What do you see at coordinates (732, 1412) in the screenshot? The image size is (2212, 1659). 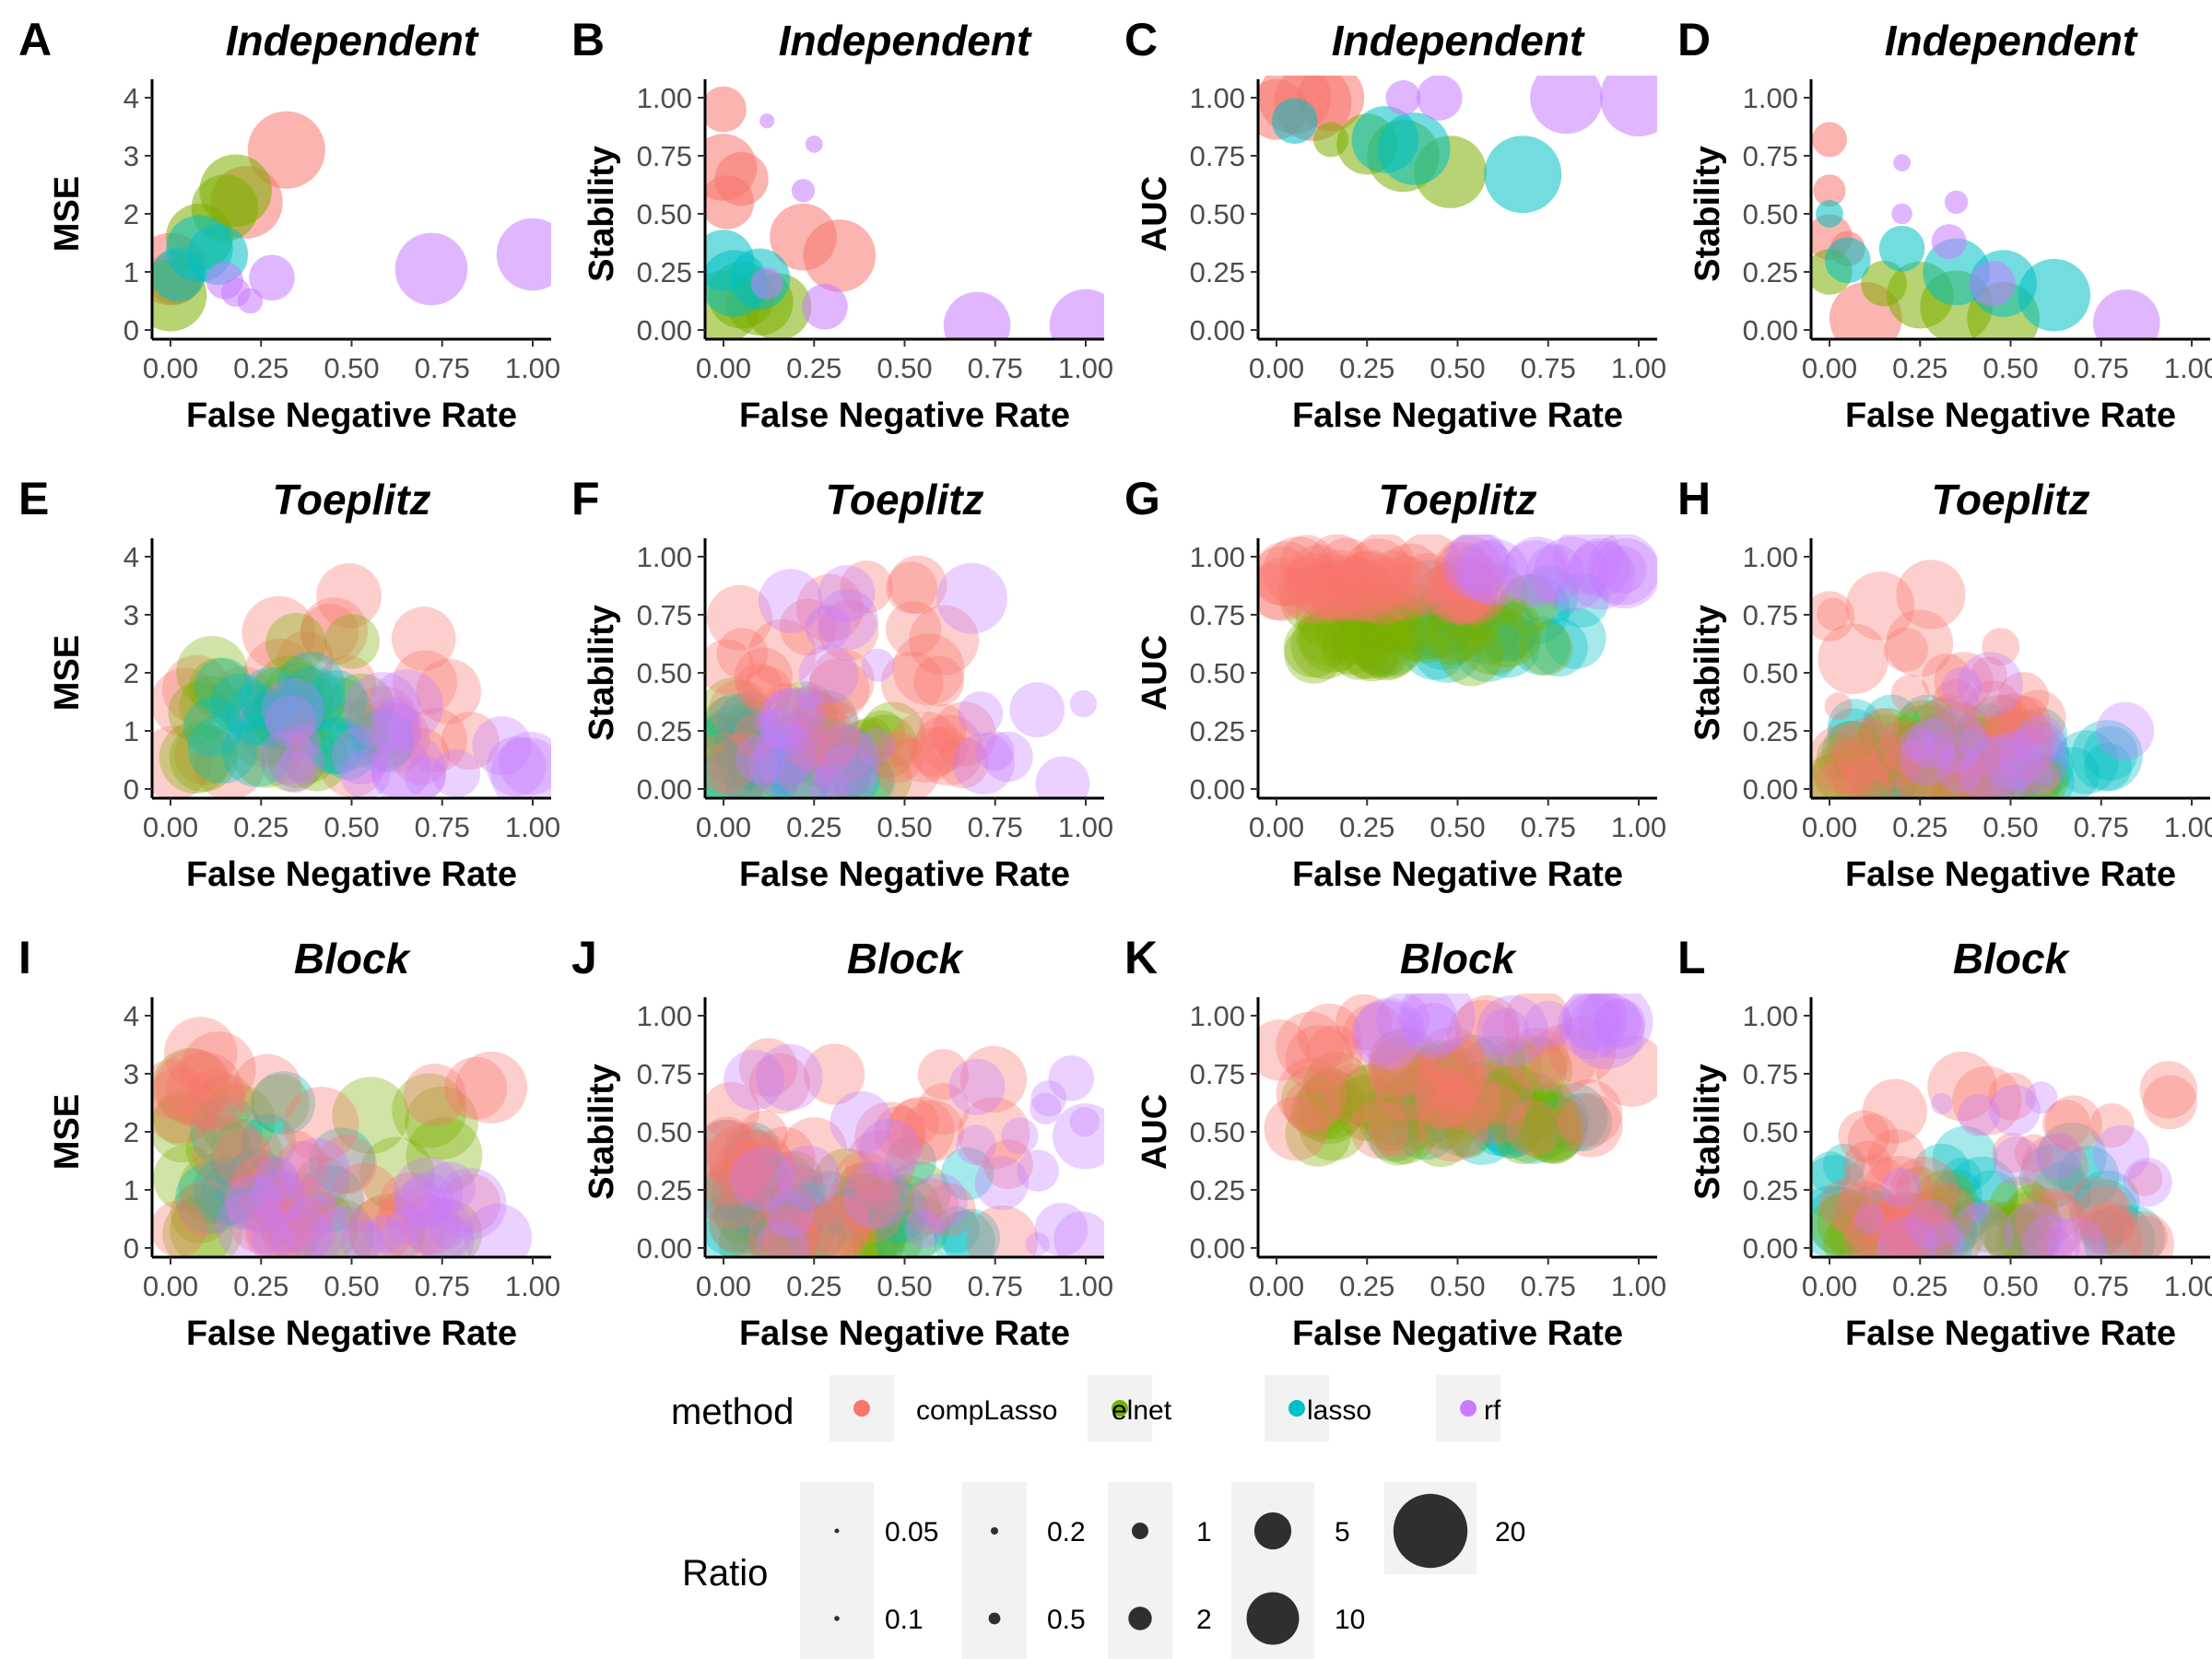 I see `method-legend-title: method` at bounding box center [732, 1412].